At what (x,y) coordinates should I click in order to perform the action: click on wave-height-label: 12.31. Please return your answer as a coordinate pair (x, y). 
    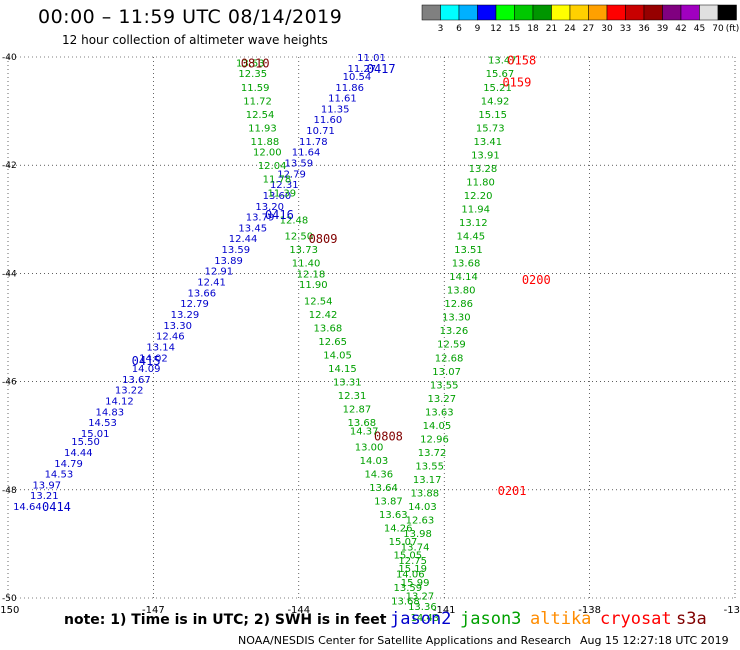
    Looking at the image, I should click on (352, 396).